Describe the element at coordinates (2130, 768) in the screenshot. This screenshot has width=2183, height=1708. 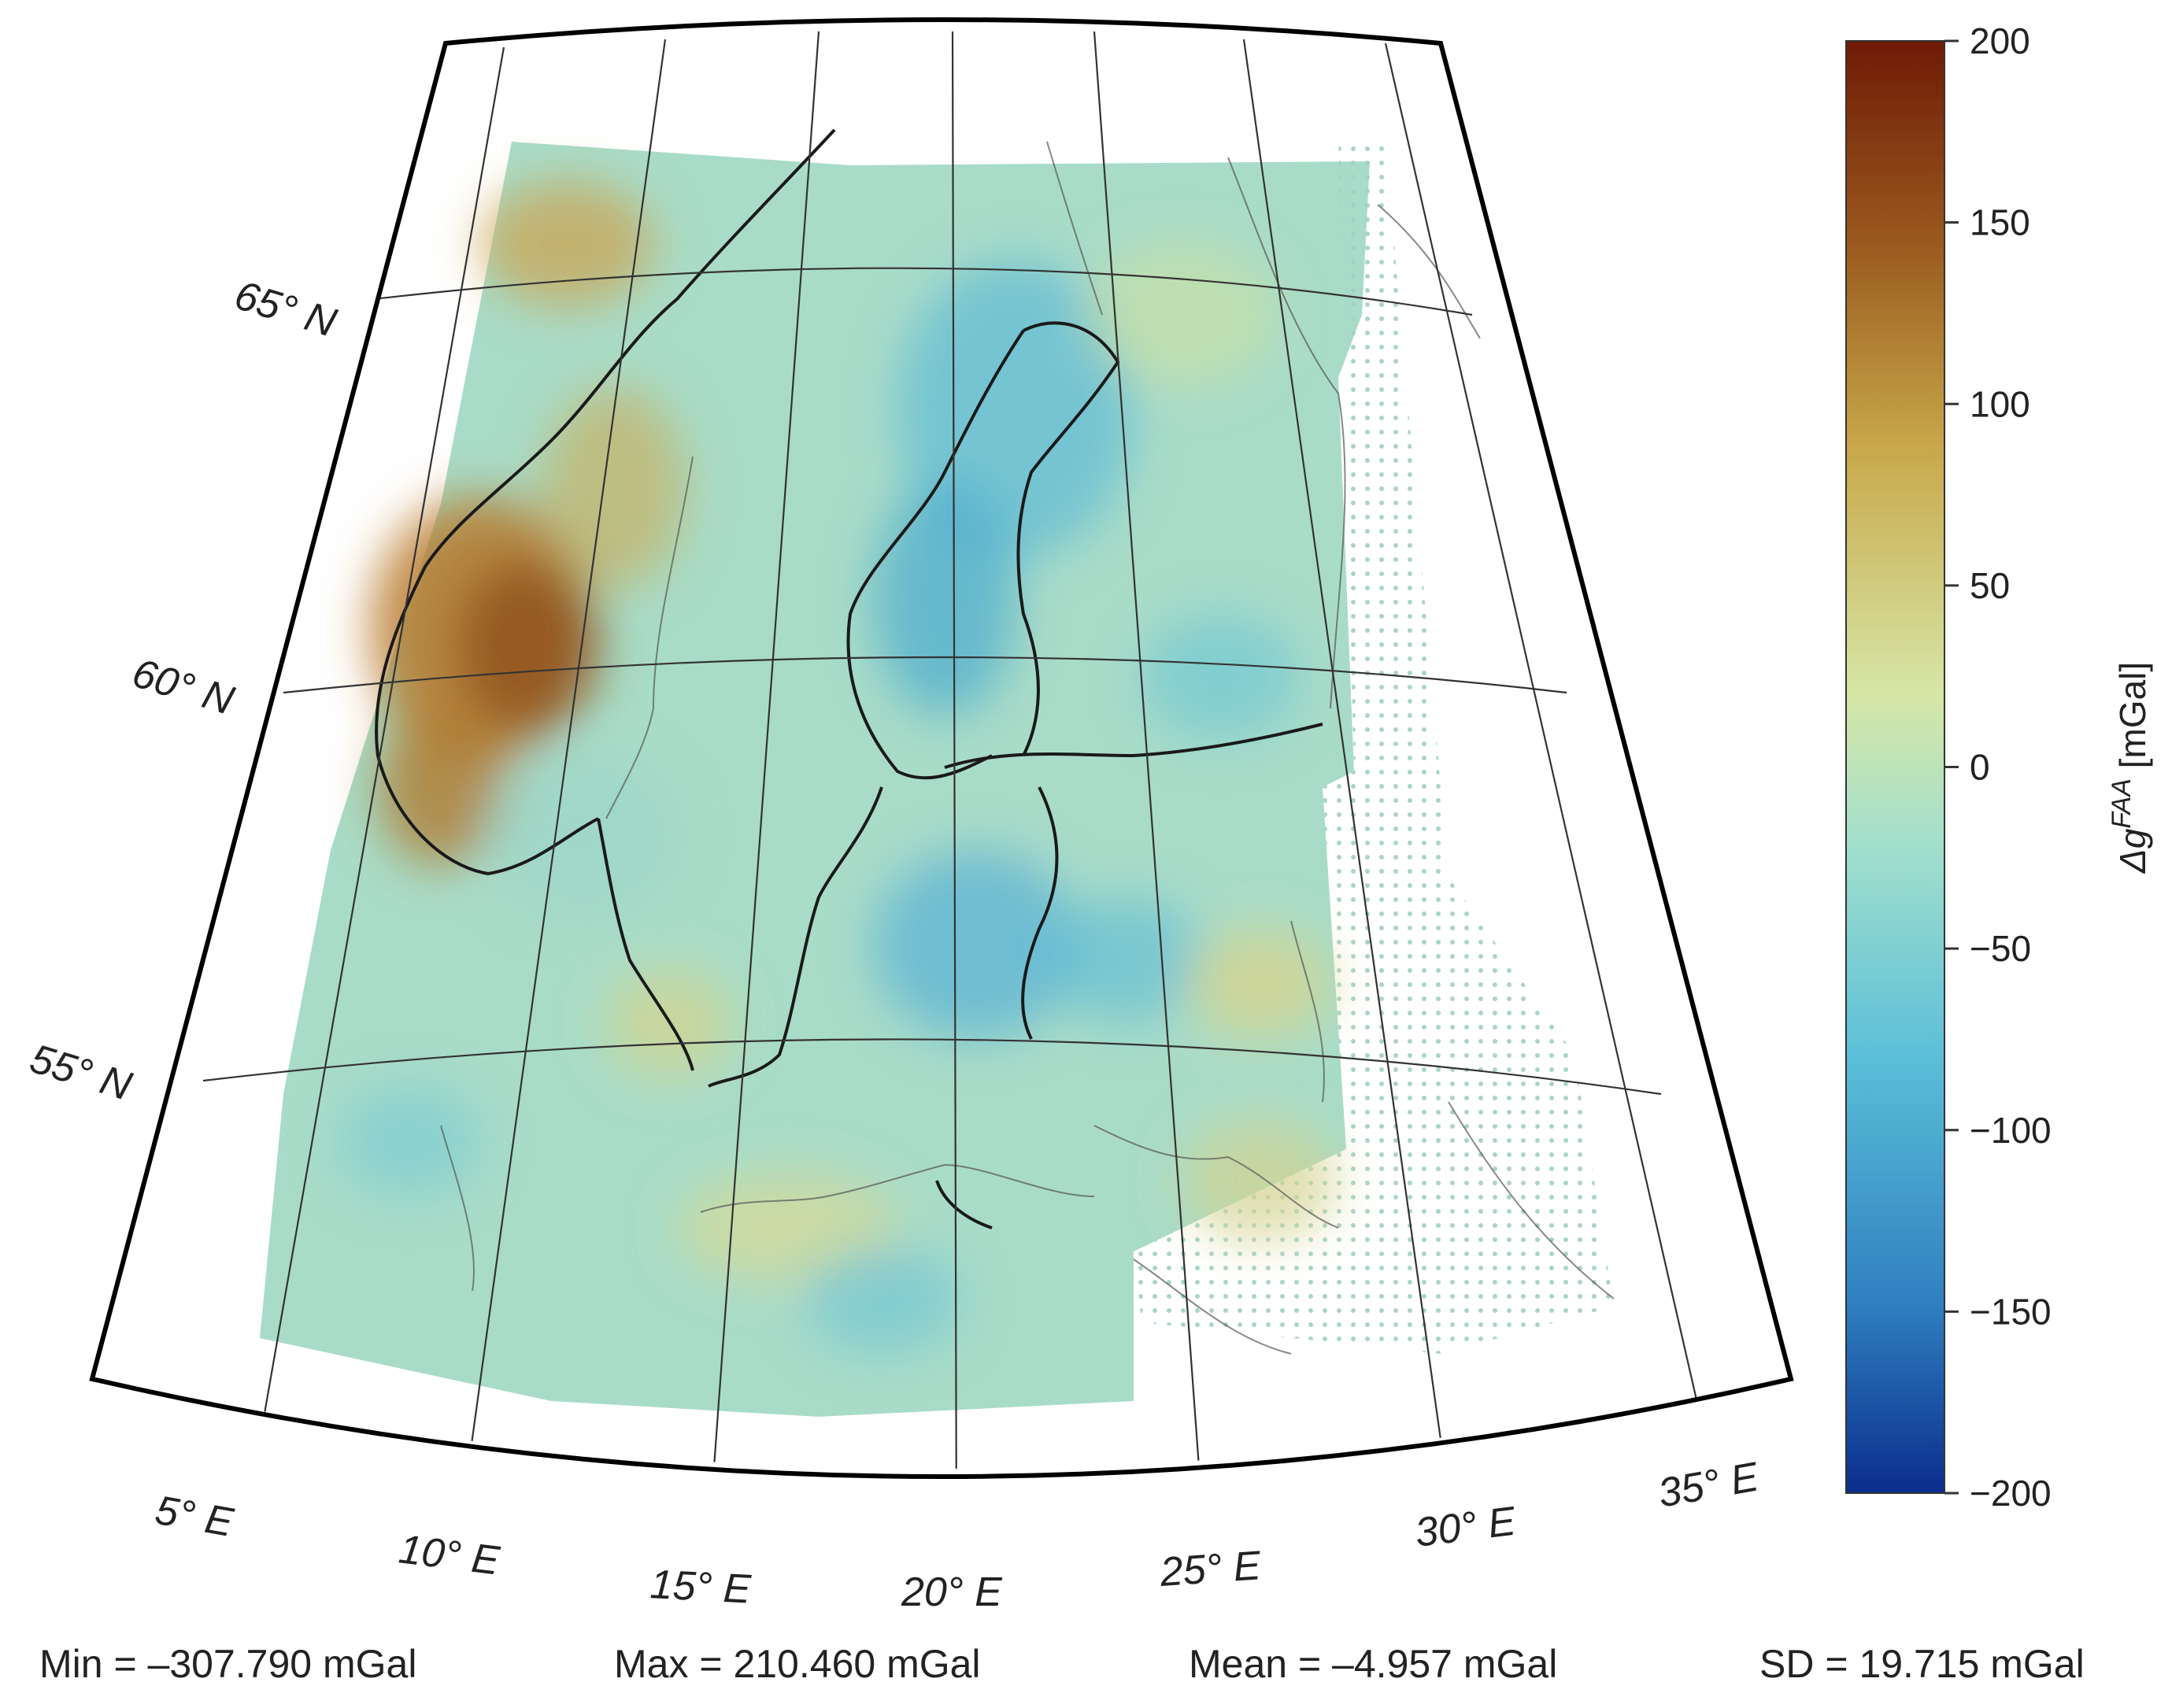
I see `colorbar-label: ΔgFAA [mGal]` at that location.